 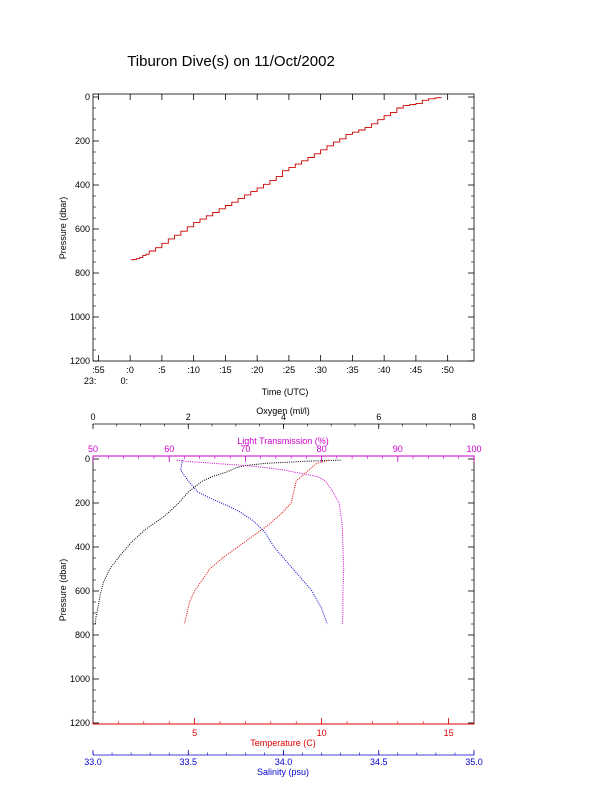 What do you see at coordinates (473, 417) in the screenshot?
I see `oxygen-tick-label: 8` at bounding box center [473, 417].